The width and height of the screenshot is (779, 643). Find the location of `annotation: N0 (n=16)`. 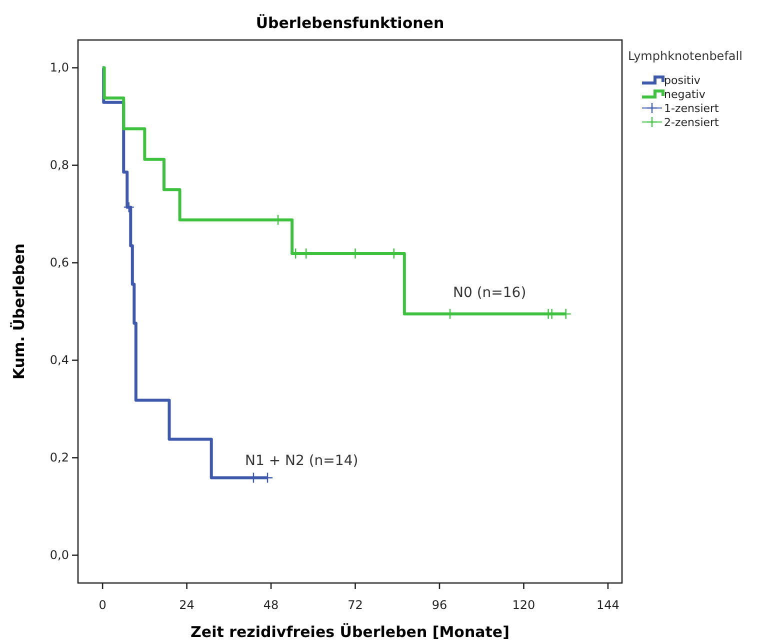

annotation: N0 (n=16) is located at coordinates (489, 293).